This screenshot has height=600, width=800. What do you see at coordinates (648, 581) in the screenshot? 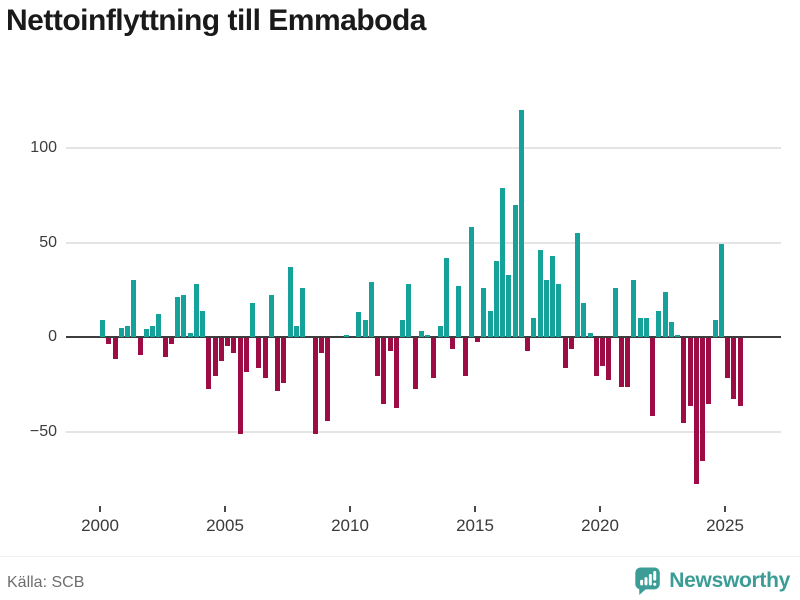
I see `newsworthy-bar-chart-bubble-icon` at bounding box center [648, 581].